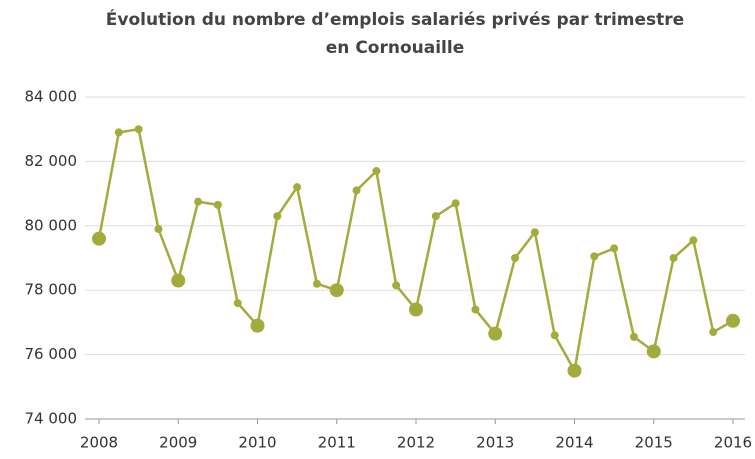 This screenshot has width=755, height=459. I want to click on x-tick-label: 2011, so click(337, 443).